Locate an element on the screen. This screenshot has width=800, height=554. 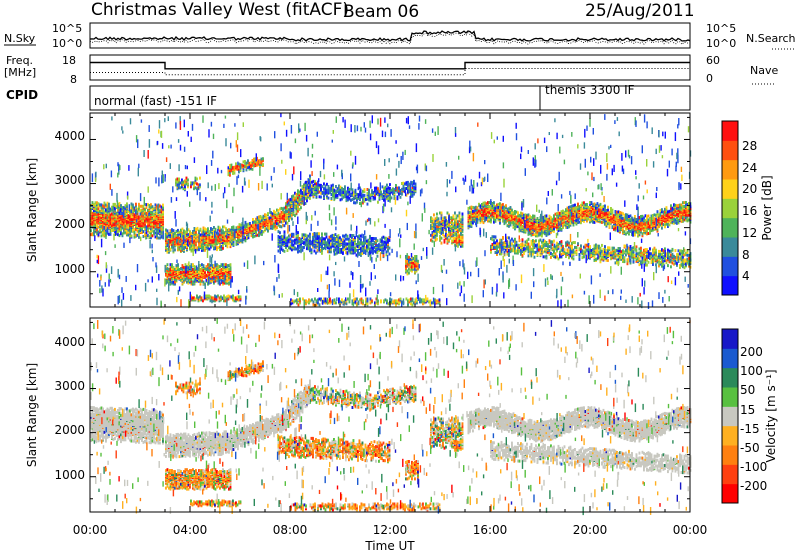
nsky-label: N.Sky is located at coordinates (20, 38).